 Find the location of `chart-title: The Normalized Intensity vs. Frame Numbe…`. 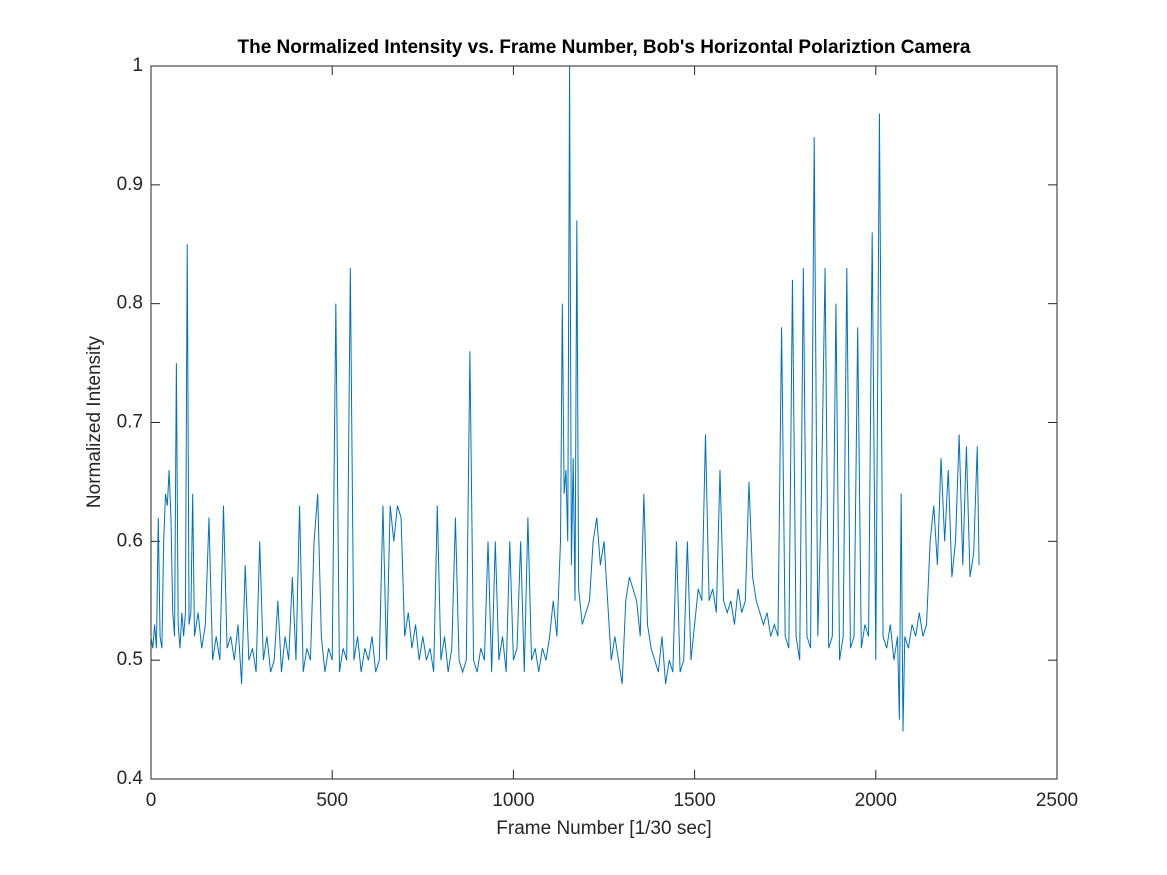

chart-title: The Normalized Intensity vs. Frame Numbe… is located at coordinates (603, 47).